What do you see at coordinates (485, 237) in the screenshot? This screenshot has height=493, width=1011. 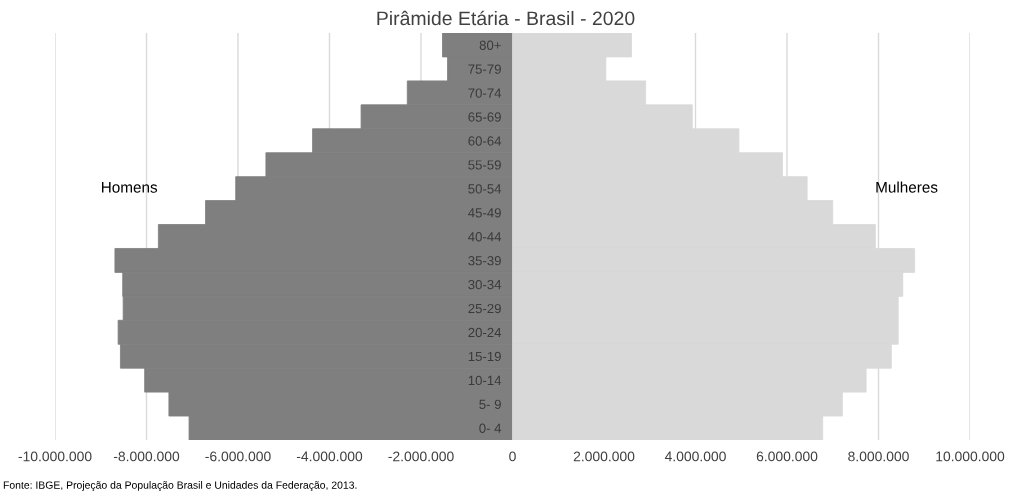 I see `y-tick-label: 40-44` at bounding box center [485, 237].